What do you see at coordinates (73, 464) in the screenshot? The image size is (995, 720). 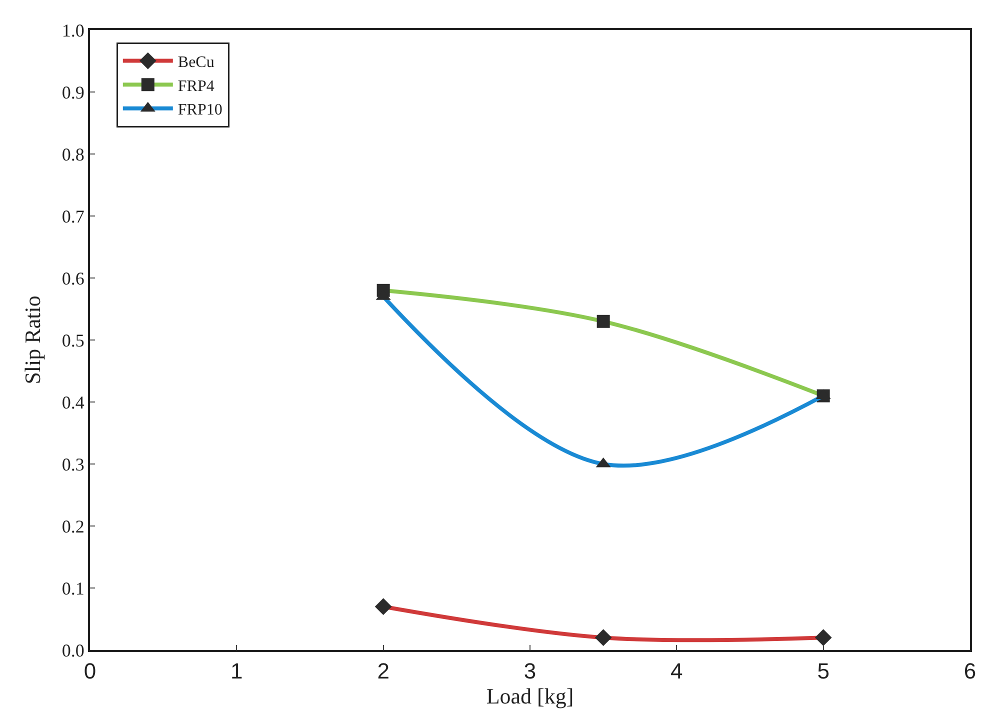 I see `y-tick-label: 0.3` at bounding box center [73, 464].